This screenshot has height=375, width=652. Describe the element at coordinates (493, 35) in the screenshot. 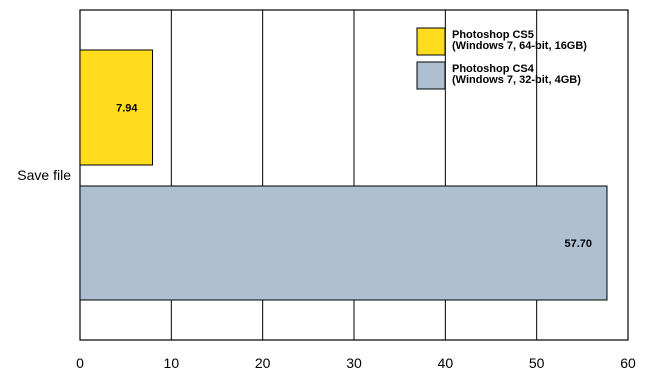

I see `legend-label: Photoshop CS5` at that location.